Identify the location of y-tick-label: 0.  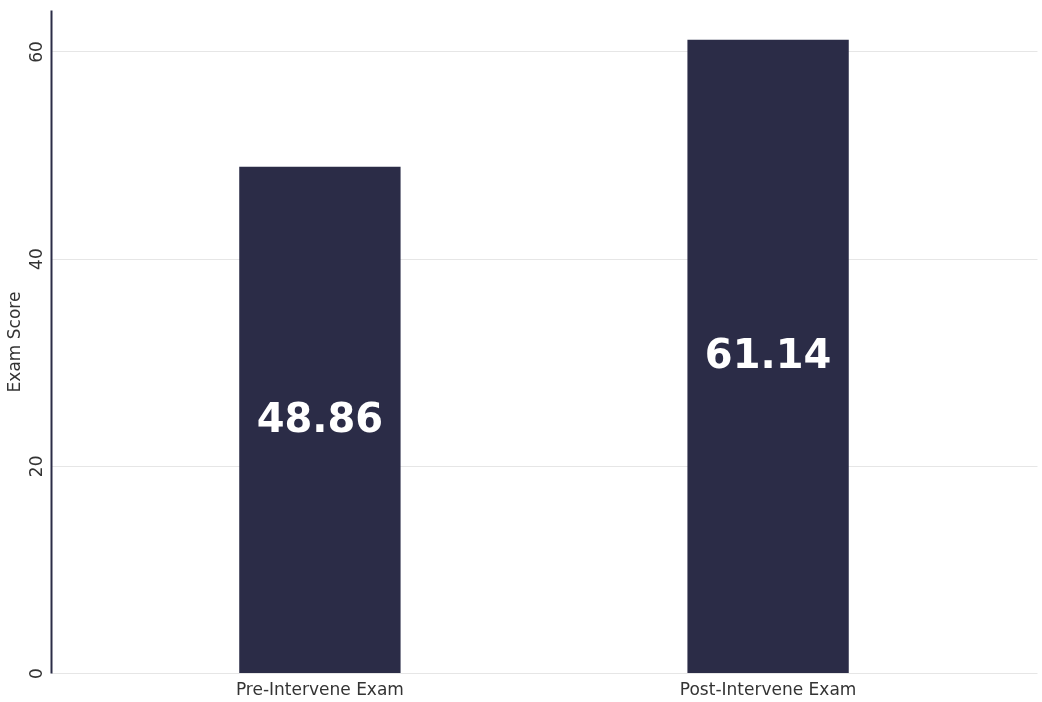
(35, 673).